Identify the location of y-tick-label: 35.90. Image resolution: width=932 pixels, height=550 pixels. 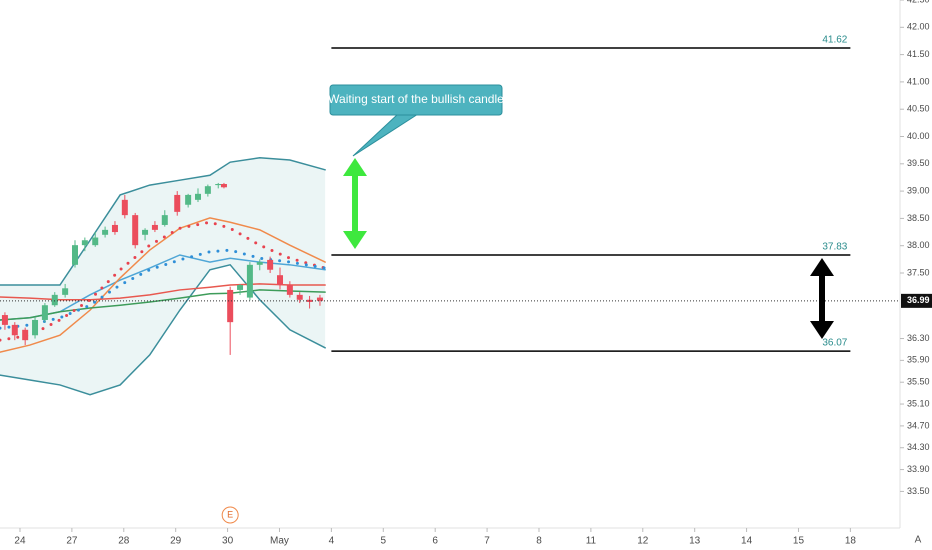
(918, 360).